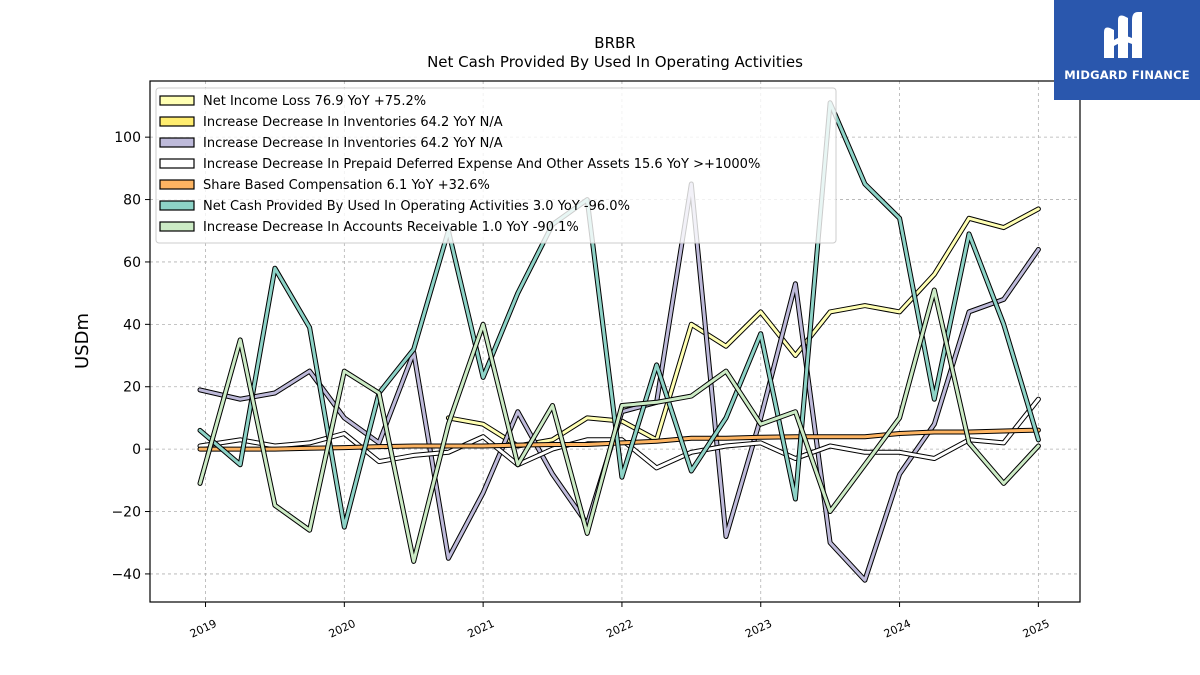 This screenshot has width=1200, height=675. What do you see at coordinates (342, 629) in the screenshot?
I see `x-tick-label: 2020` at bounding box center [342, 629].